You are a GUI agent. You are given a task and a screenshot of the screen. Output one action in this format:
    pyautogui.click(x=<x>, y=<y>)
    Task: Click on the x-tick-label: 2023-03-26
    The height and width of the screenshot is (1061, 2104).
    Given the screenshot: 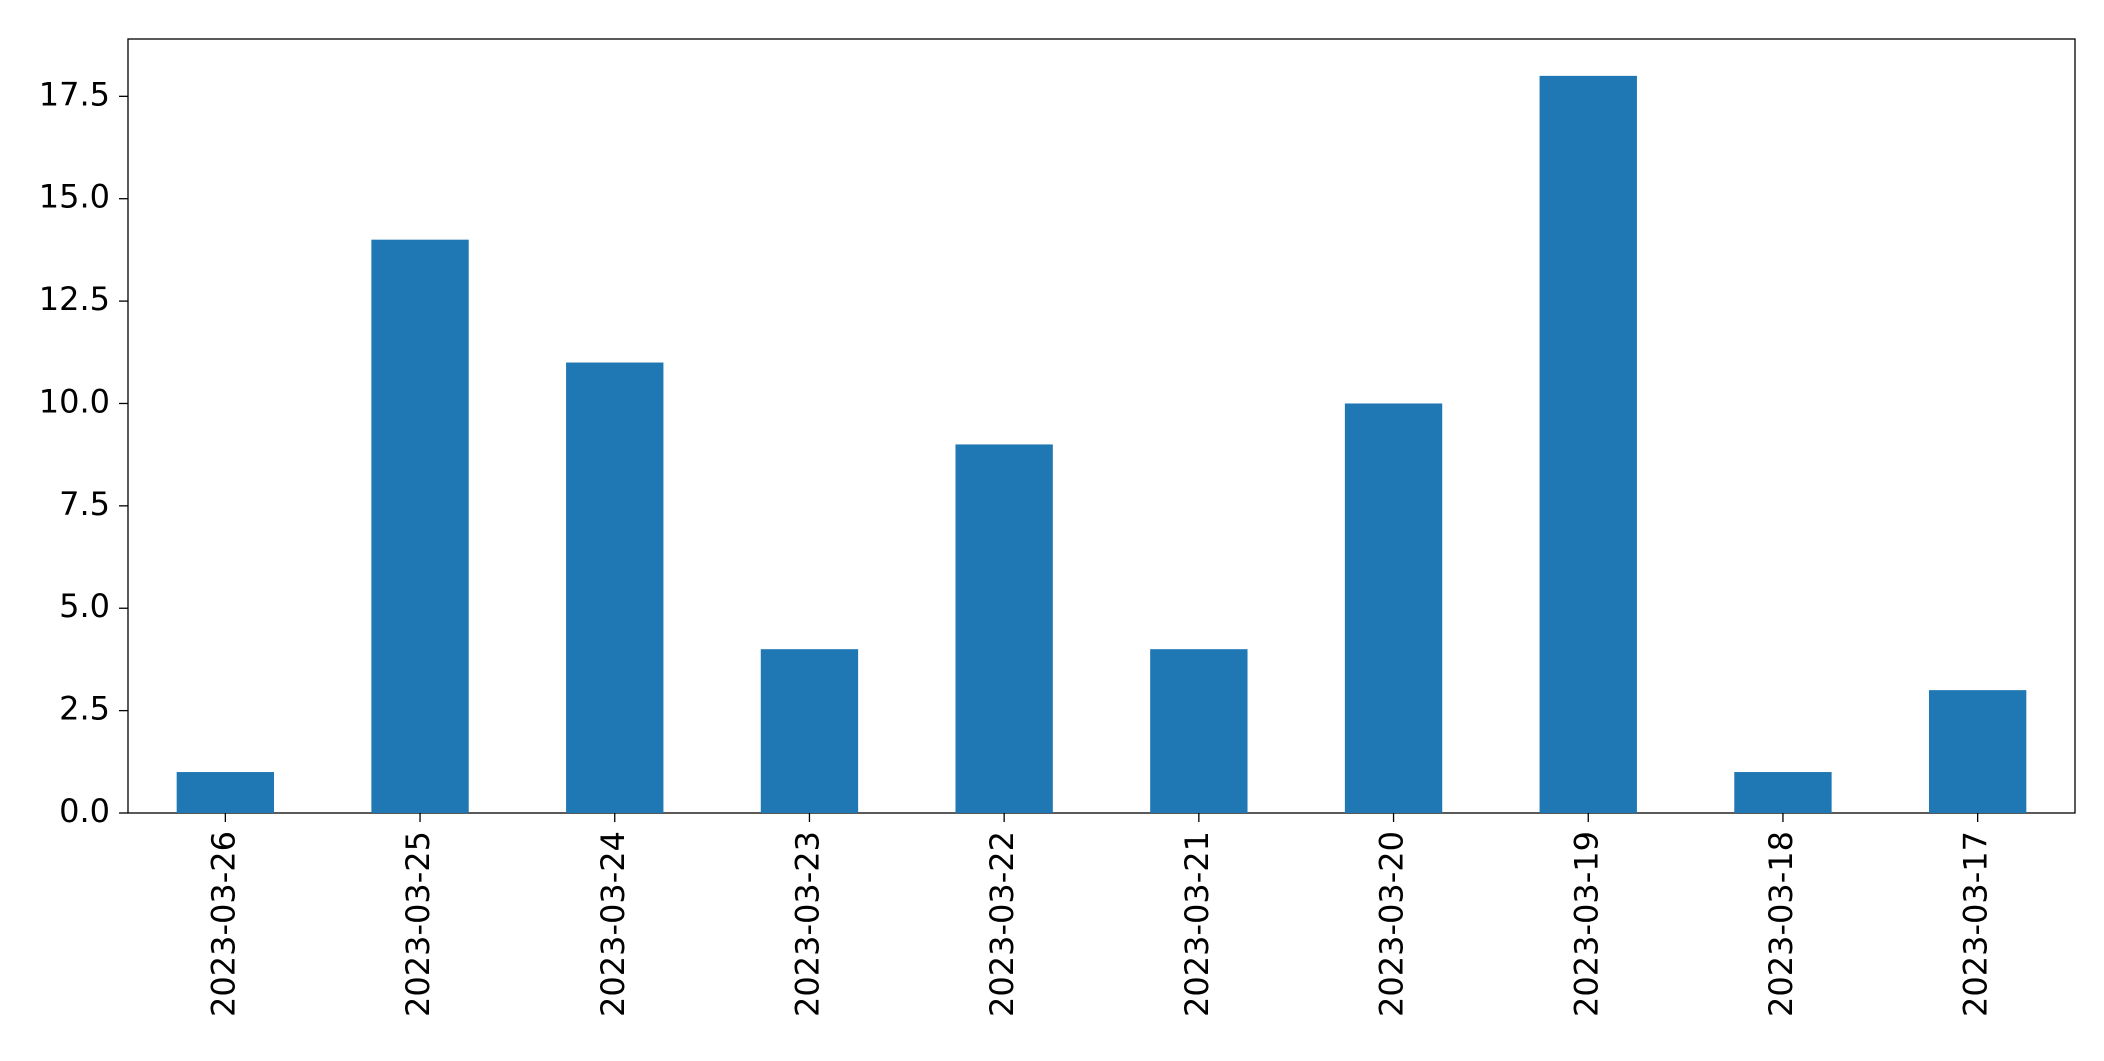 What is the action you would take?
    pyautogui.click(x=223, y=924)
    